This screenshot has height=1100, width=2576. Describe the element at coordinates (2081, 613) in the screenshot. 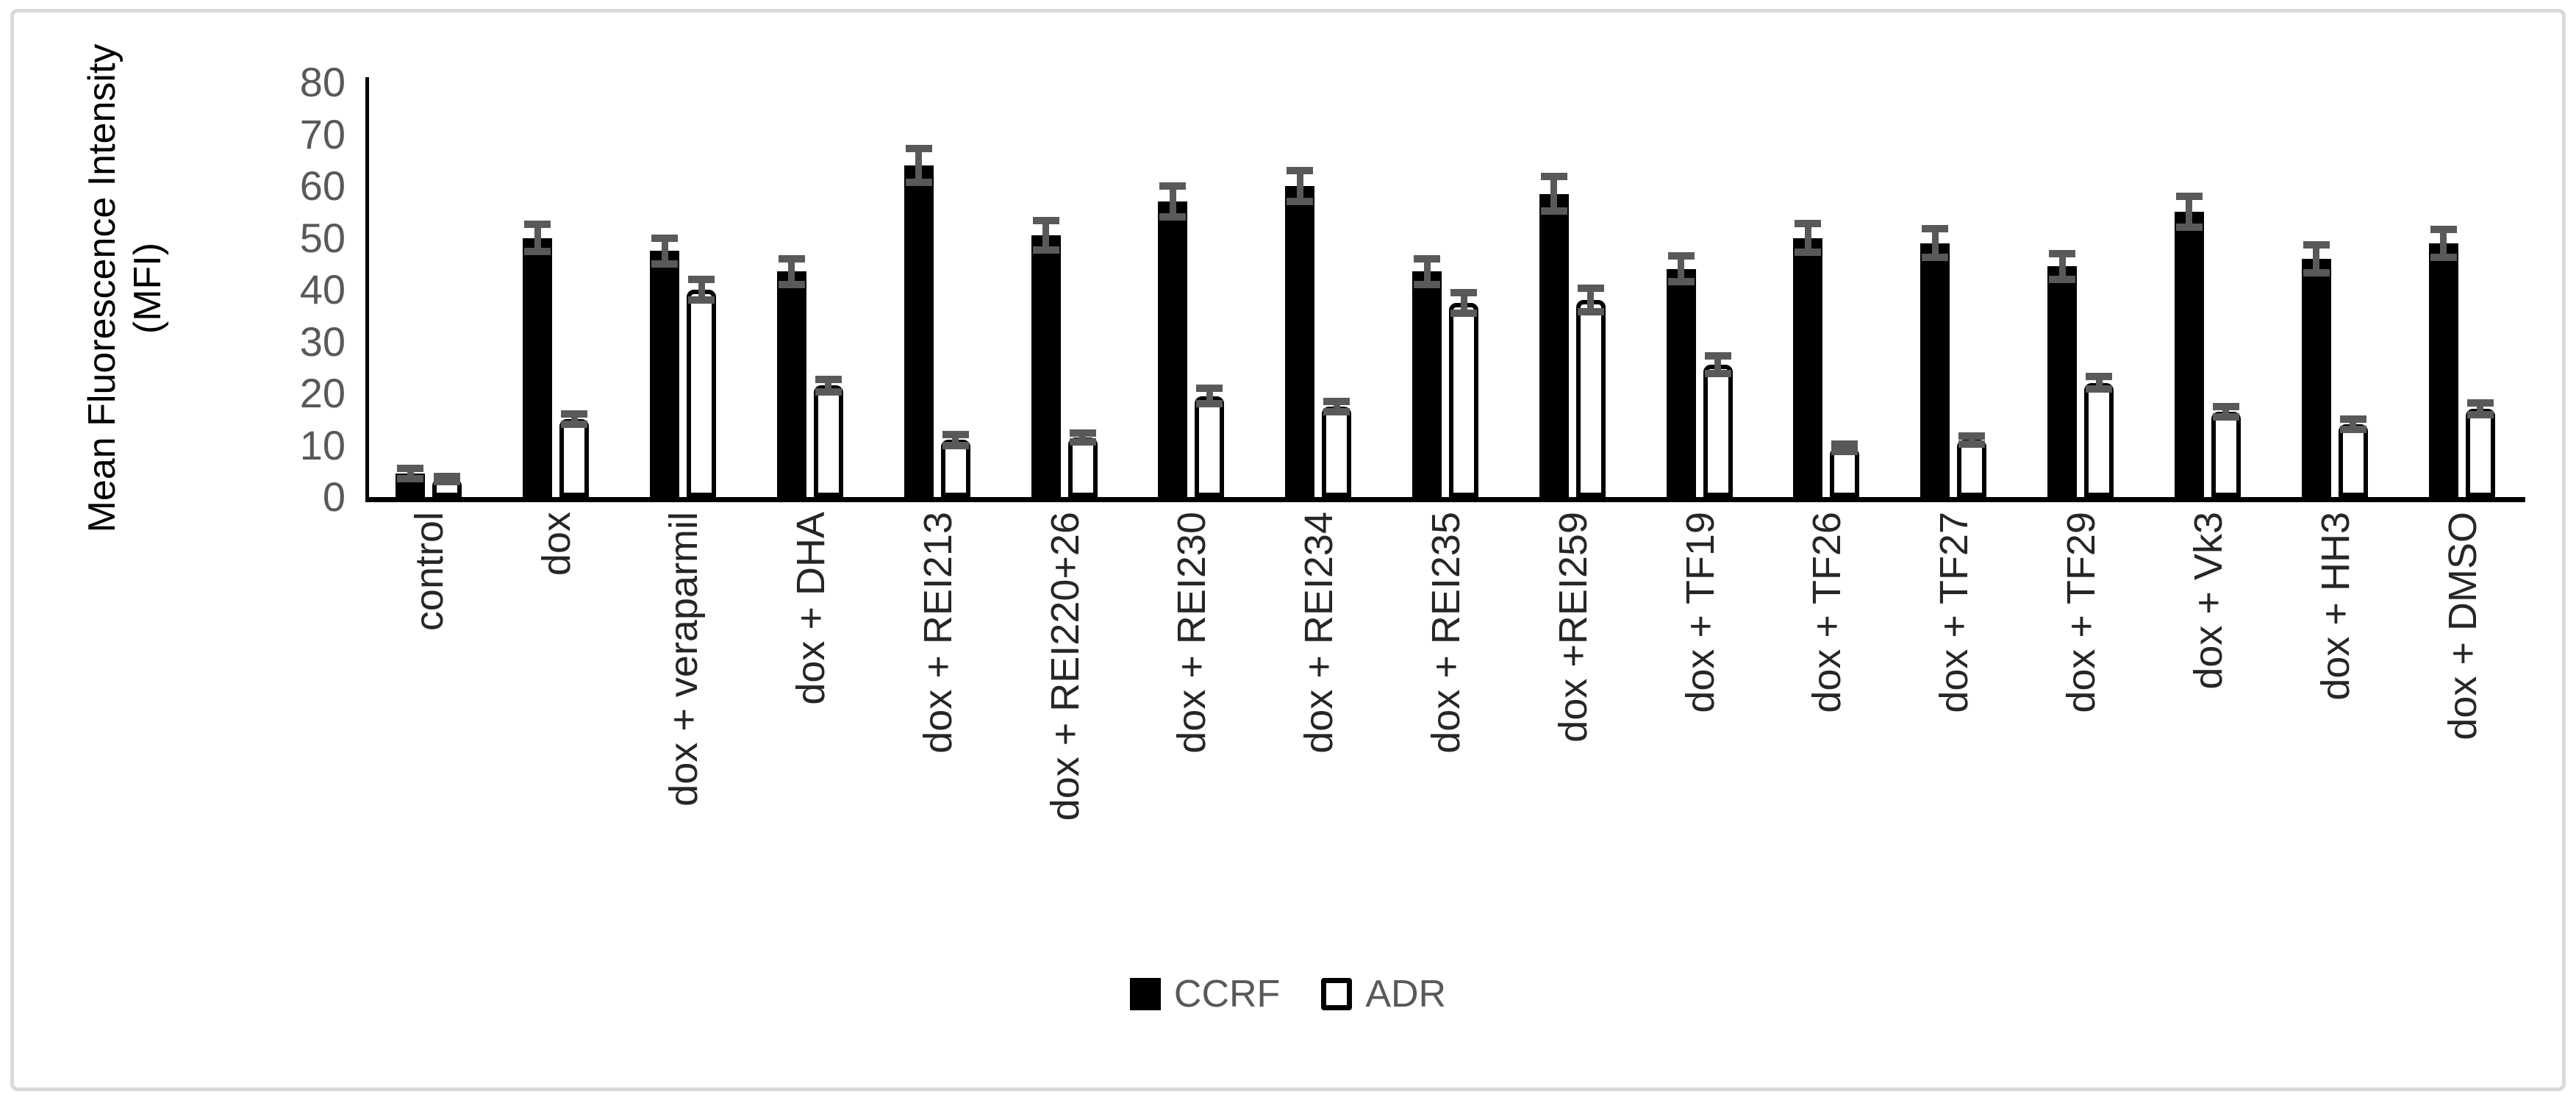

I see `x-category-label-13: dox + TF29` at that location.